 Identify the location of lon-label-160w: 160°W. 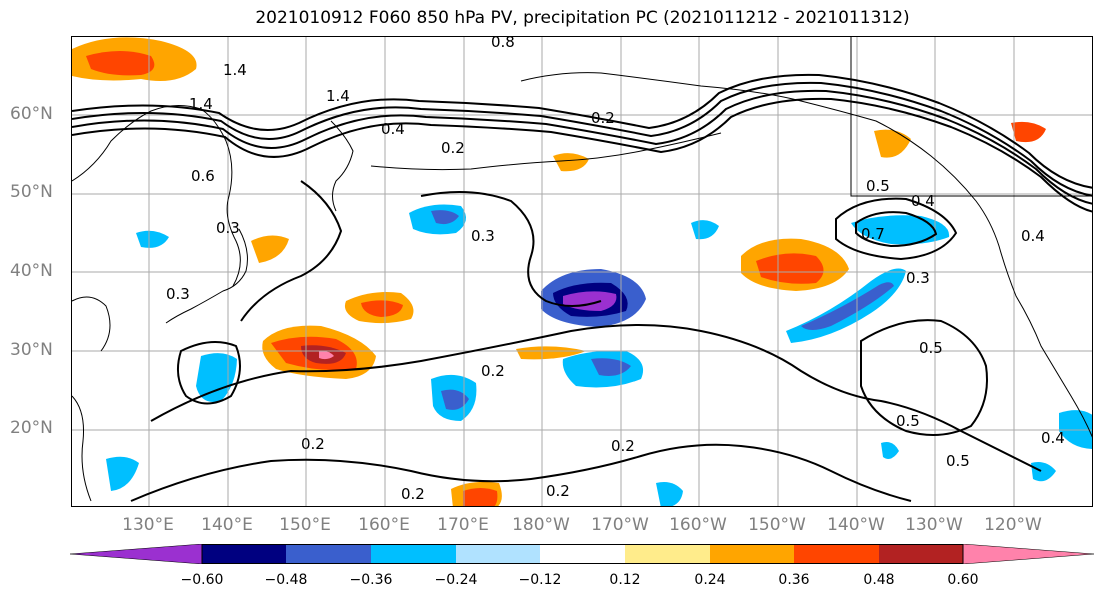
(698, 525).